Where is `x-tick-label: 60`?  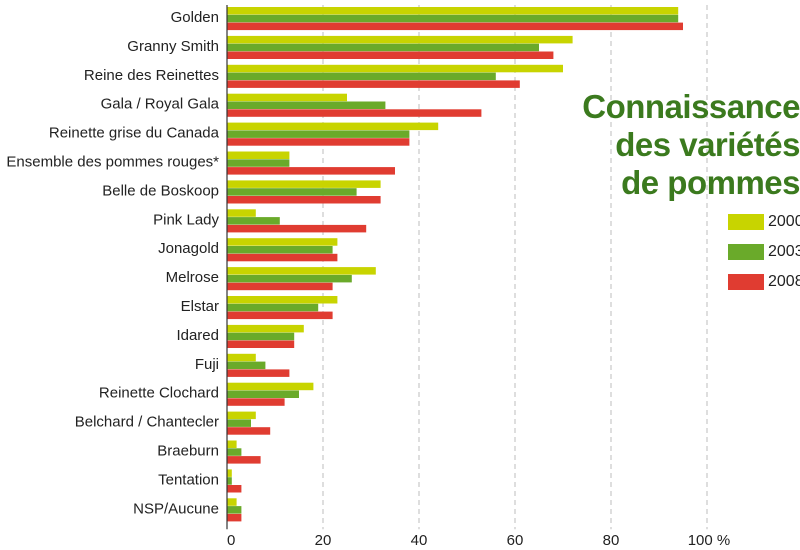
x-tick-label: 60 is located at coordinates (515, 540).